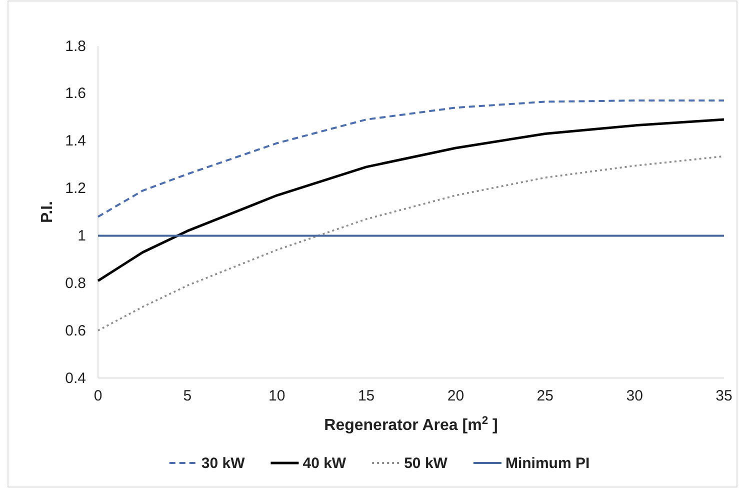  Describe the element at coordinates (547, 463) in the screenshot. I see `legend-label: Minimum PI` at that location.